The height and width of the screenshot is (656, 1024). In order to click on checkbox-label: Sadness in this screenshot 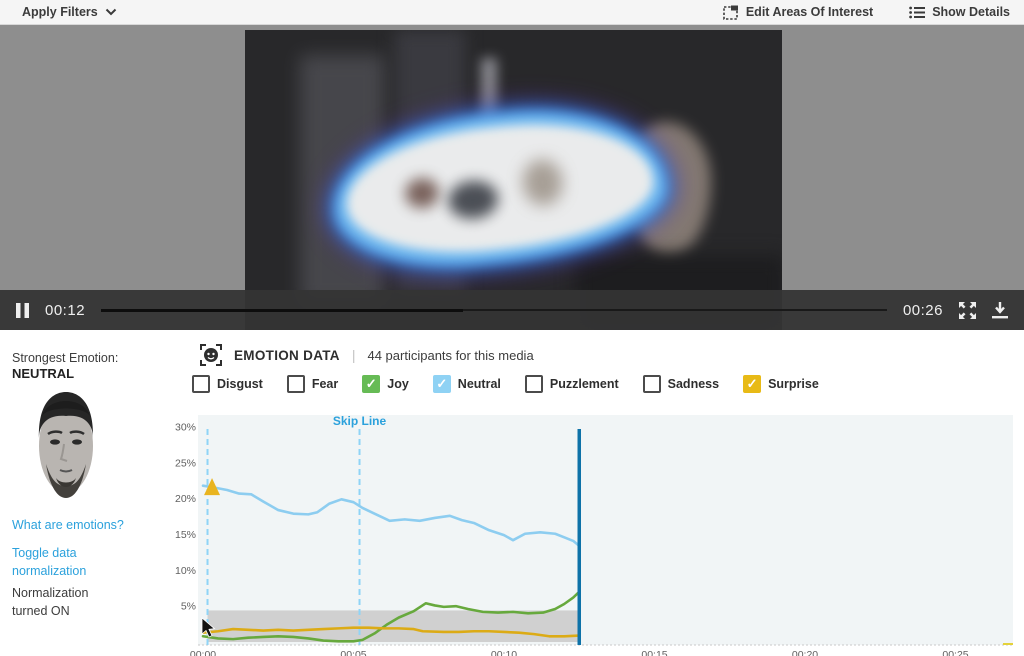, I will do `click(693, 384)`.